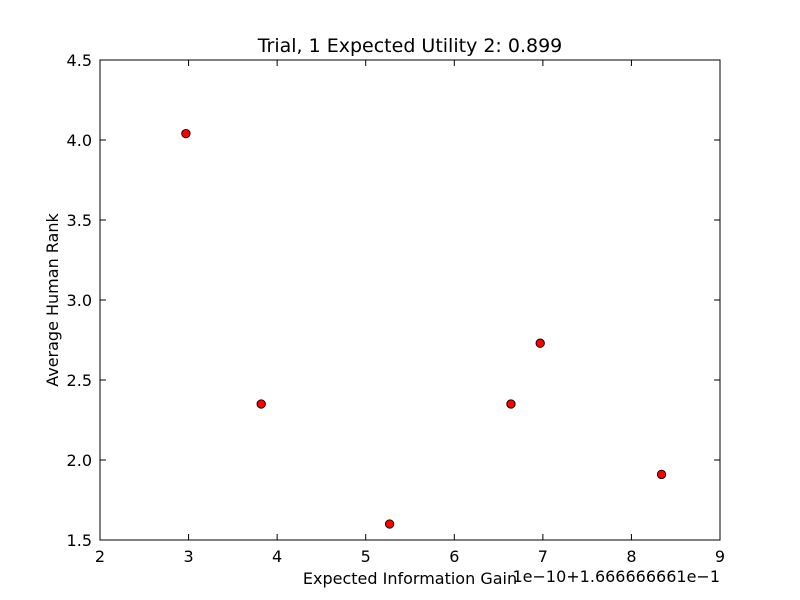 The height and width of the screenshot is (600, 800). Describe the element at coordinates (52, 299) in the screenshot. I see `y-axis-label: Average Human Rank` at that location.